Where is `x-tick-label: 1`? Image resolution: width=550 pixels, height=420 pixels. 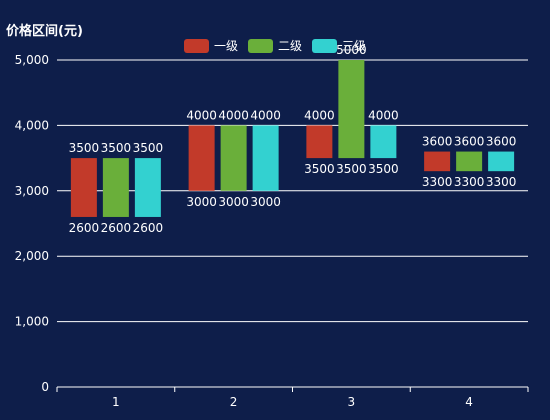
x-tick-label: 1 is located at coordinates (116, 402).